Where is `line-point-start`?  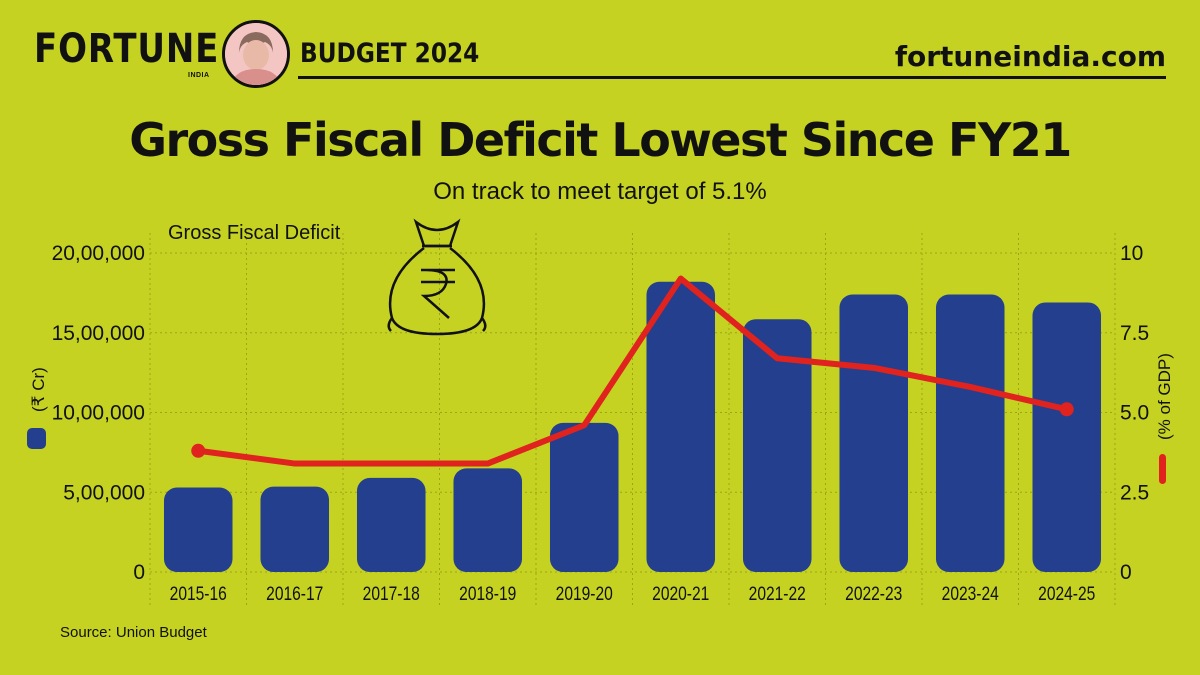
line-point-start is located at coordinates (198, 450).